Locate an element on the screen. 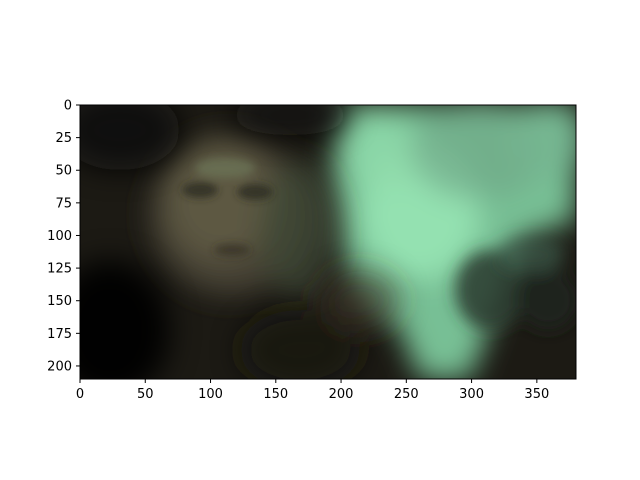 This screenshot has height=480, width=640. x-tick-label: 100 is located at coordinates (210, 394).